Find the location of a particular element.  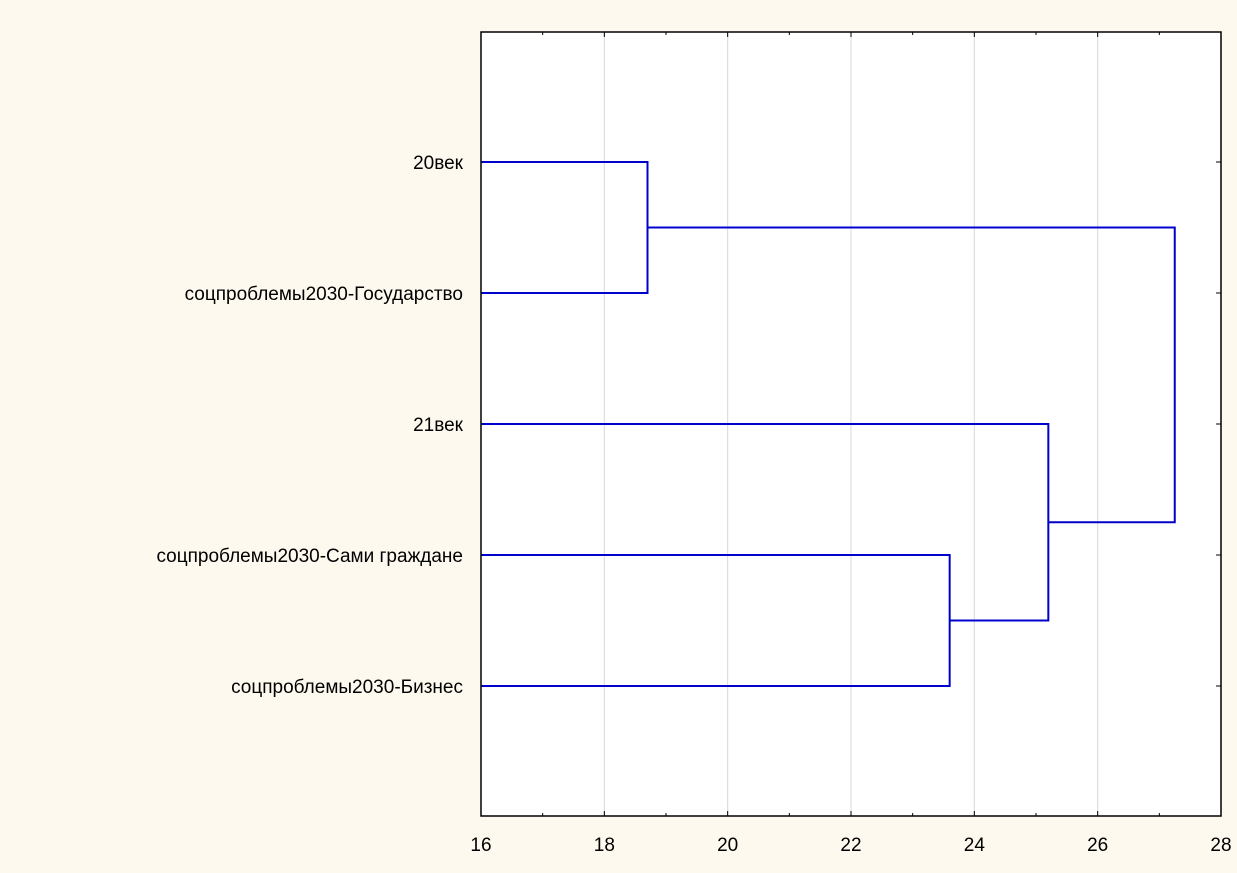

leaf-label: 20век is located at coordinates (438, 163).